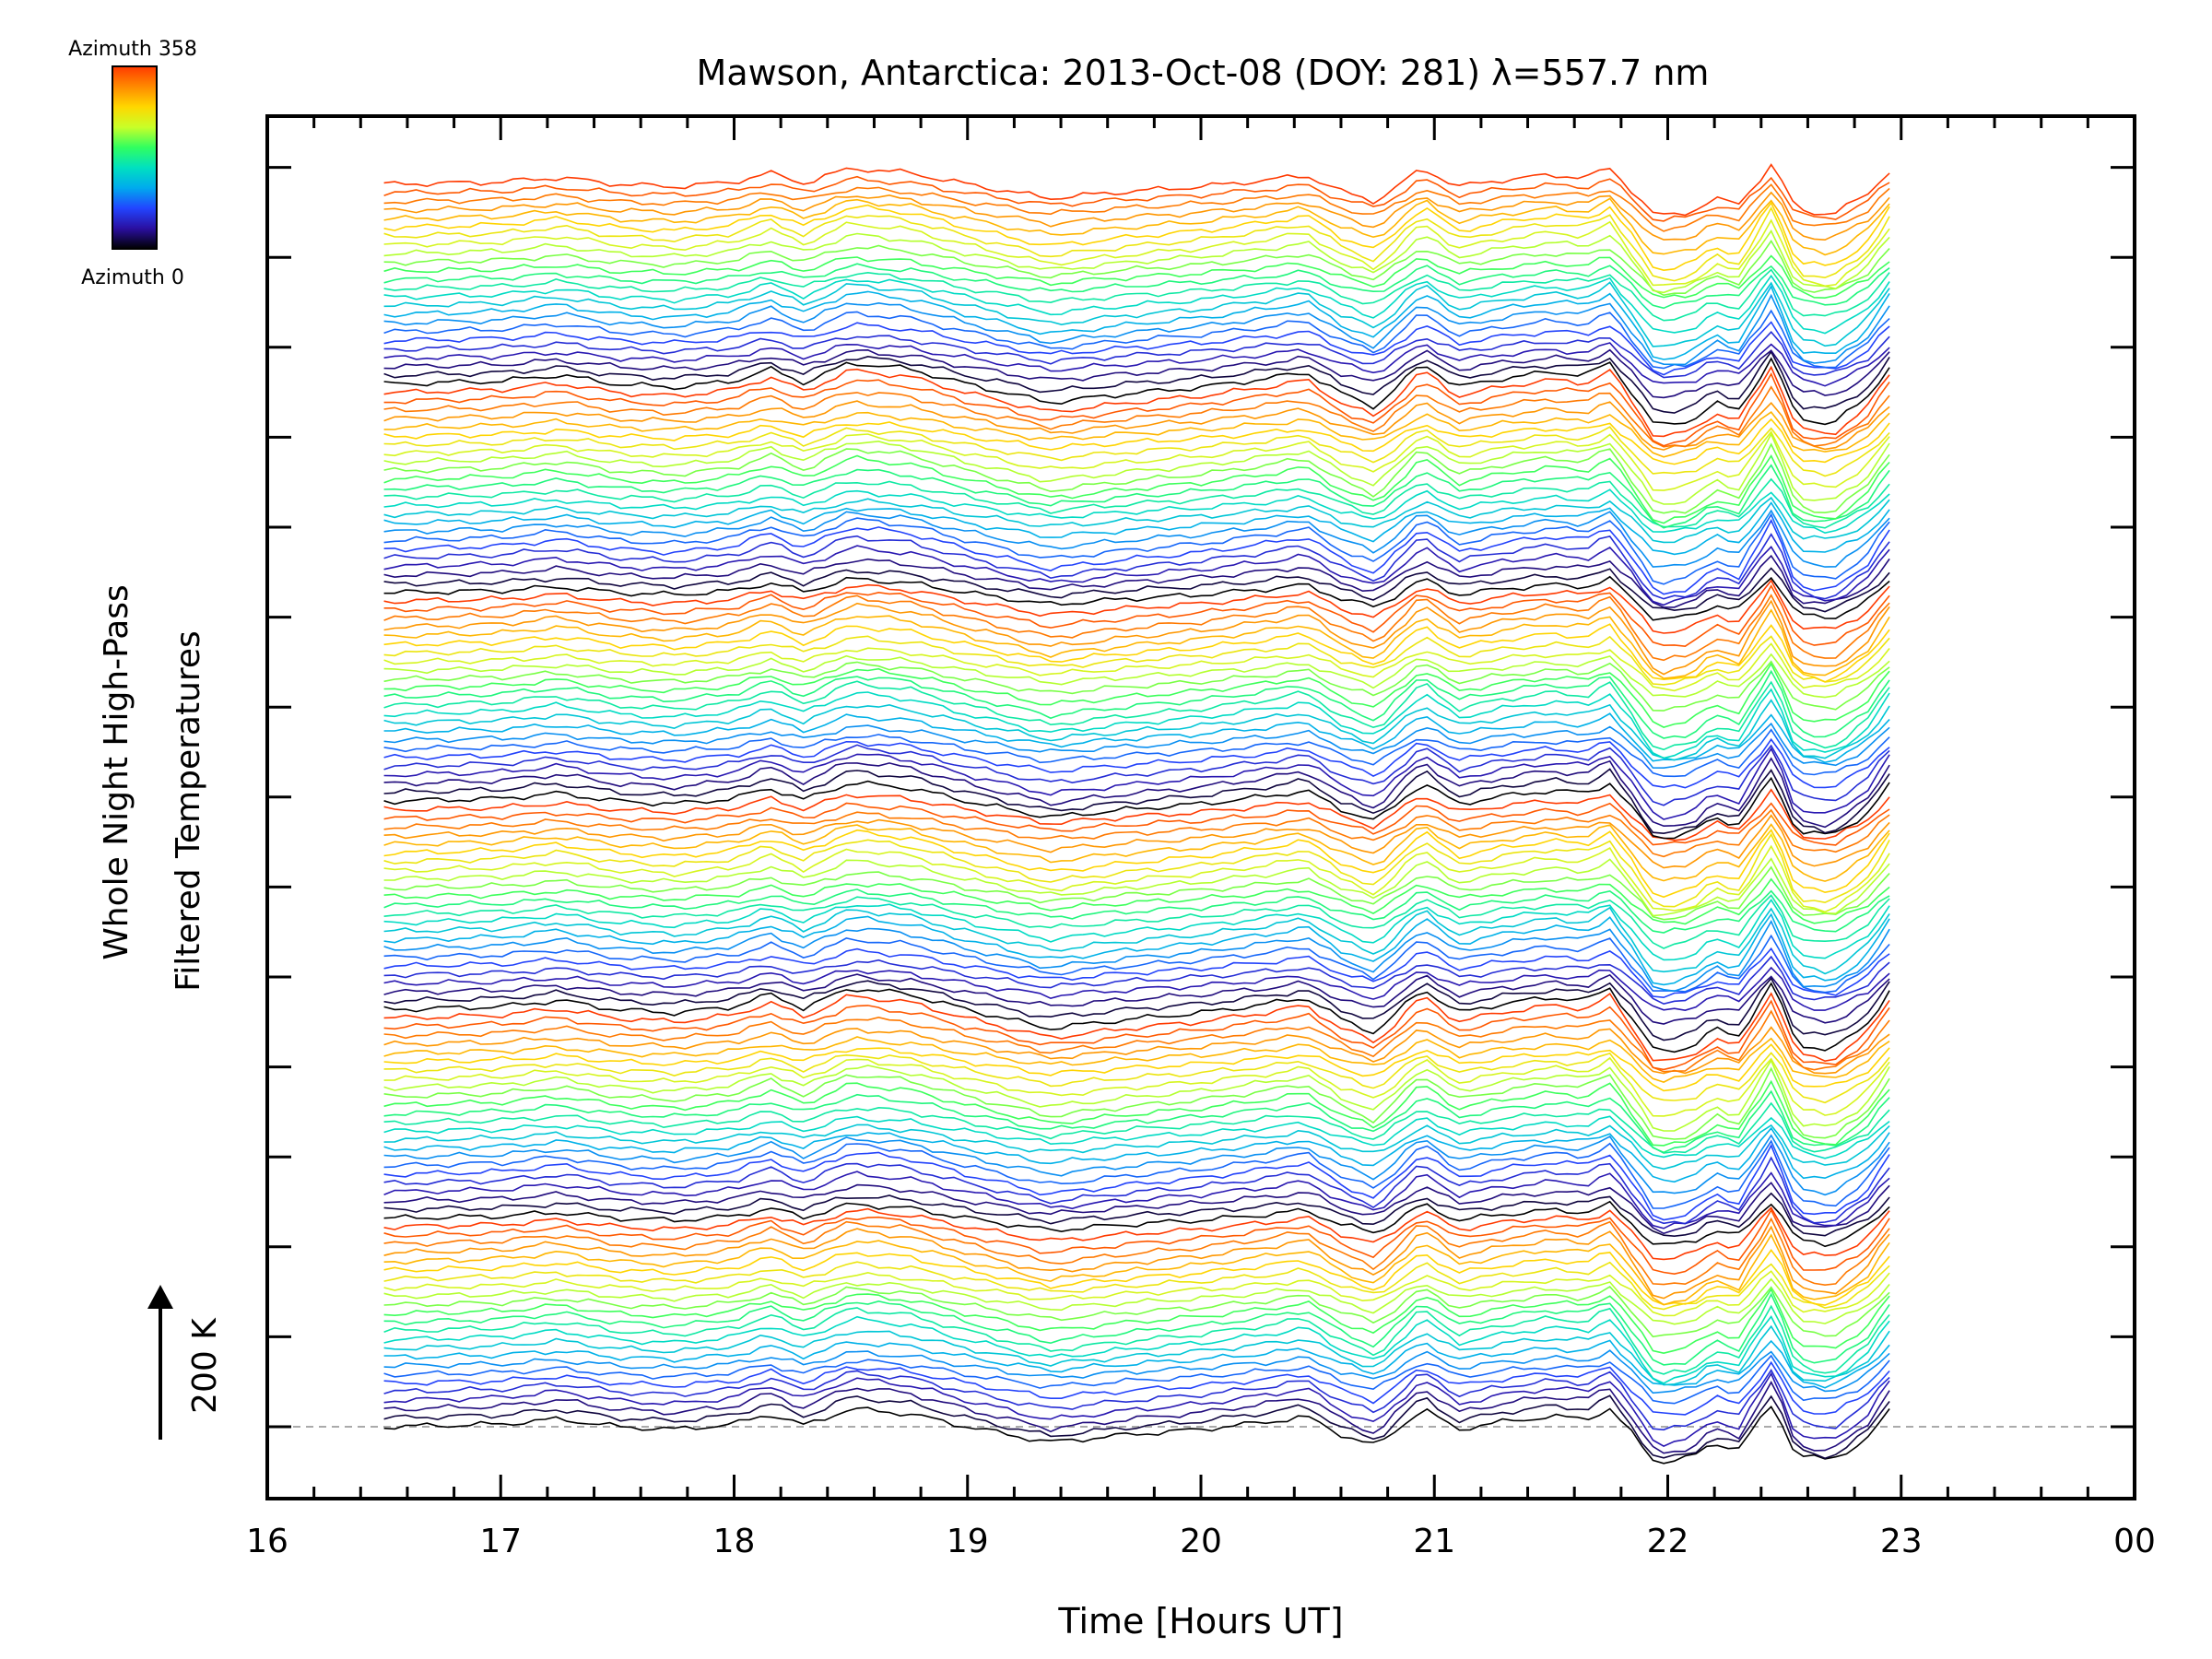 The image size is (2212, 1659). What do you see at coordinates (132, 49) in the screenshot?
I see `colorbar-top-label: Azimuth 358` at bounding box center [132, 49].